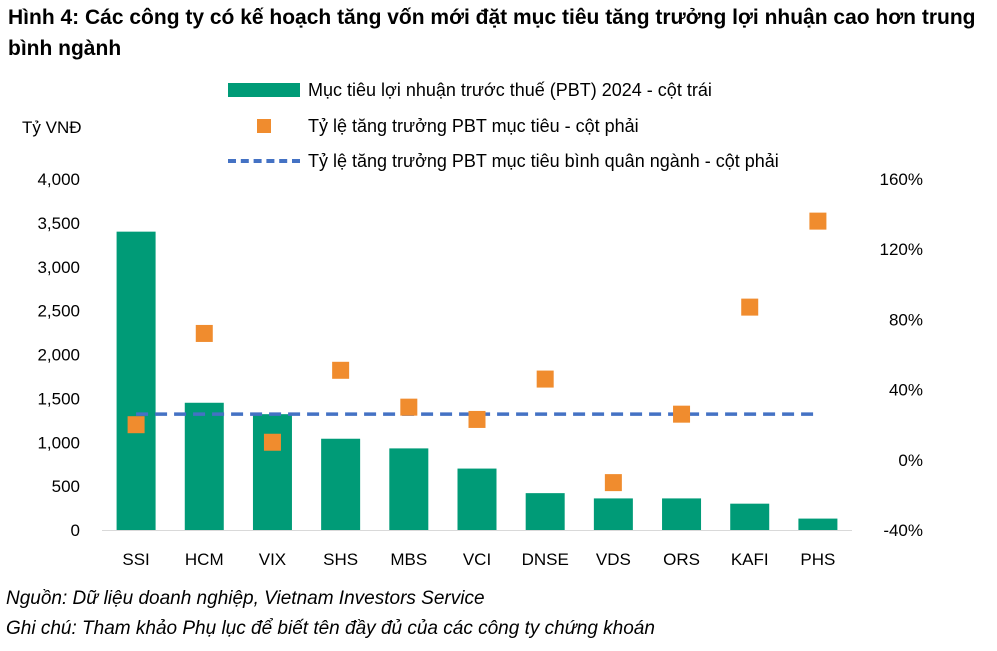 This screenshot has width=997, height=651. Describe the element at coordinates (264, 126) in the screenshot. I see `legend-marker-swatch` at that location.